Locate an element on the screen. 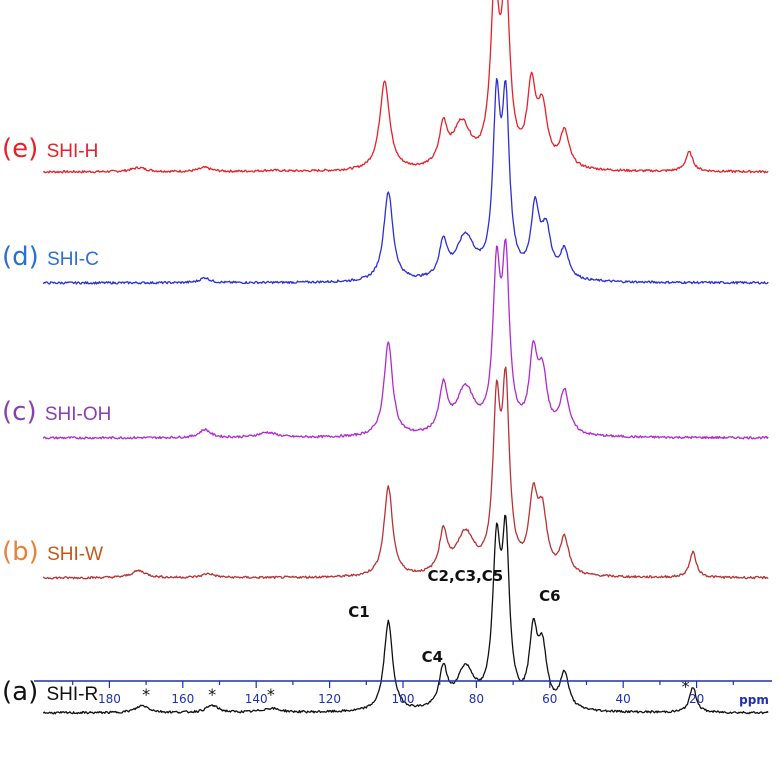 This screenshot has width=778, height=761. series-label-shi-r: (a) SHI-R is located at coordinates (50, 692).